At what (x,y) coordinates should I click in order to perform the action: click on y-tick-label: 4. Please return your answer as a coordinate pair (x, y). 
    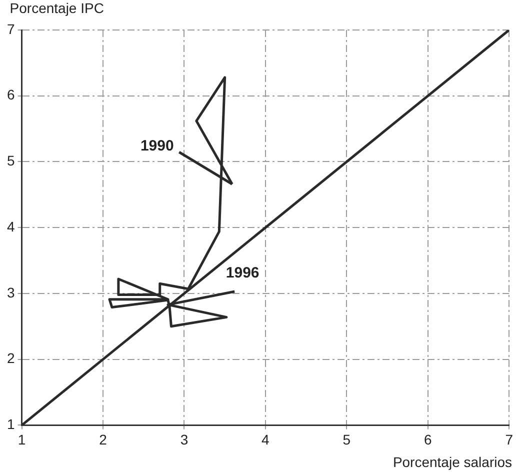
    Looking at the image, I should click on (10, 226).